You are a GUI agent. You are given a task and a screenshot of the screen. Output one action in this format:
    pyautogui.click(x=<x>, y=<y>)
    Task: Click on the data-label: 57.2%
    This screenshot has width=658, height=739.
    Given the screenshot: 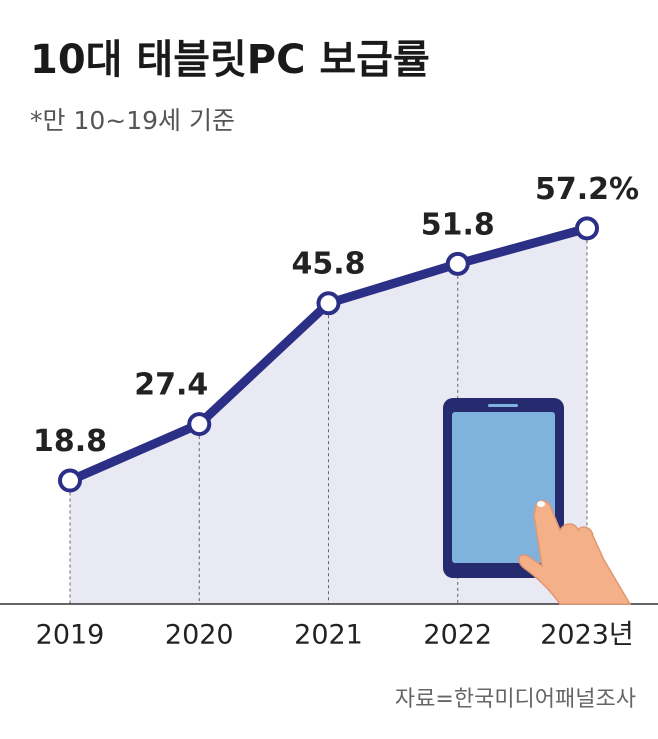 What is the action you would take?
    pyautogui.click(x=587, y=189)
    